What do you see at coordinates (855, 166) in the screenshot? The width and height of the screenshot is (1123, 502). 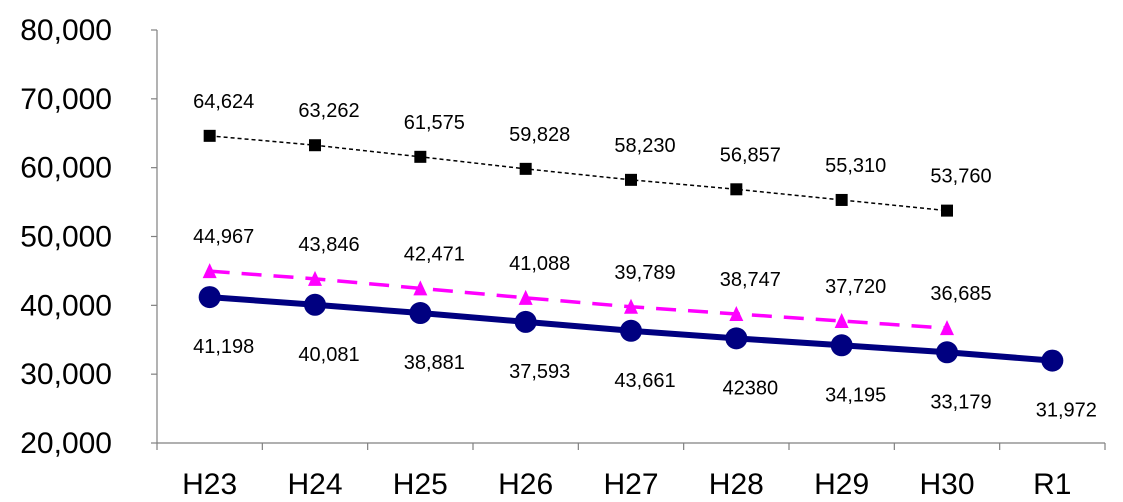 I see `data-label: 55,310` at bounding box center [855, 166].